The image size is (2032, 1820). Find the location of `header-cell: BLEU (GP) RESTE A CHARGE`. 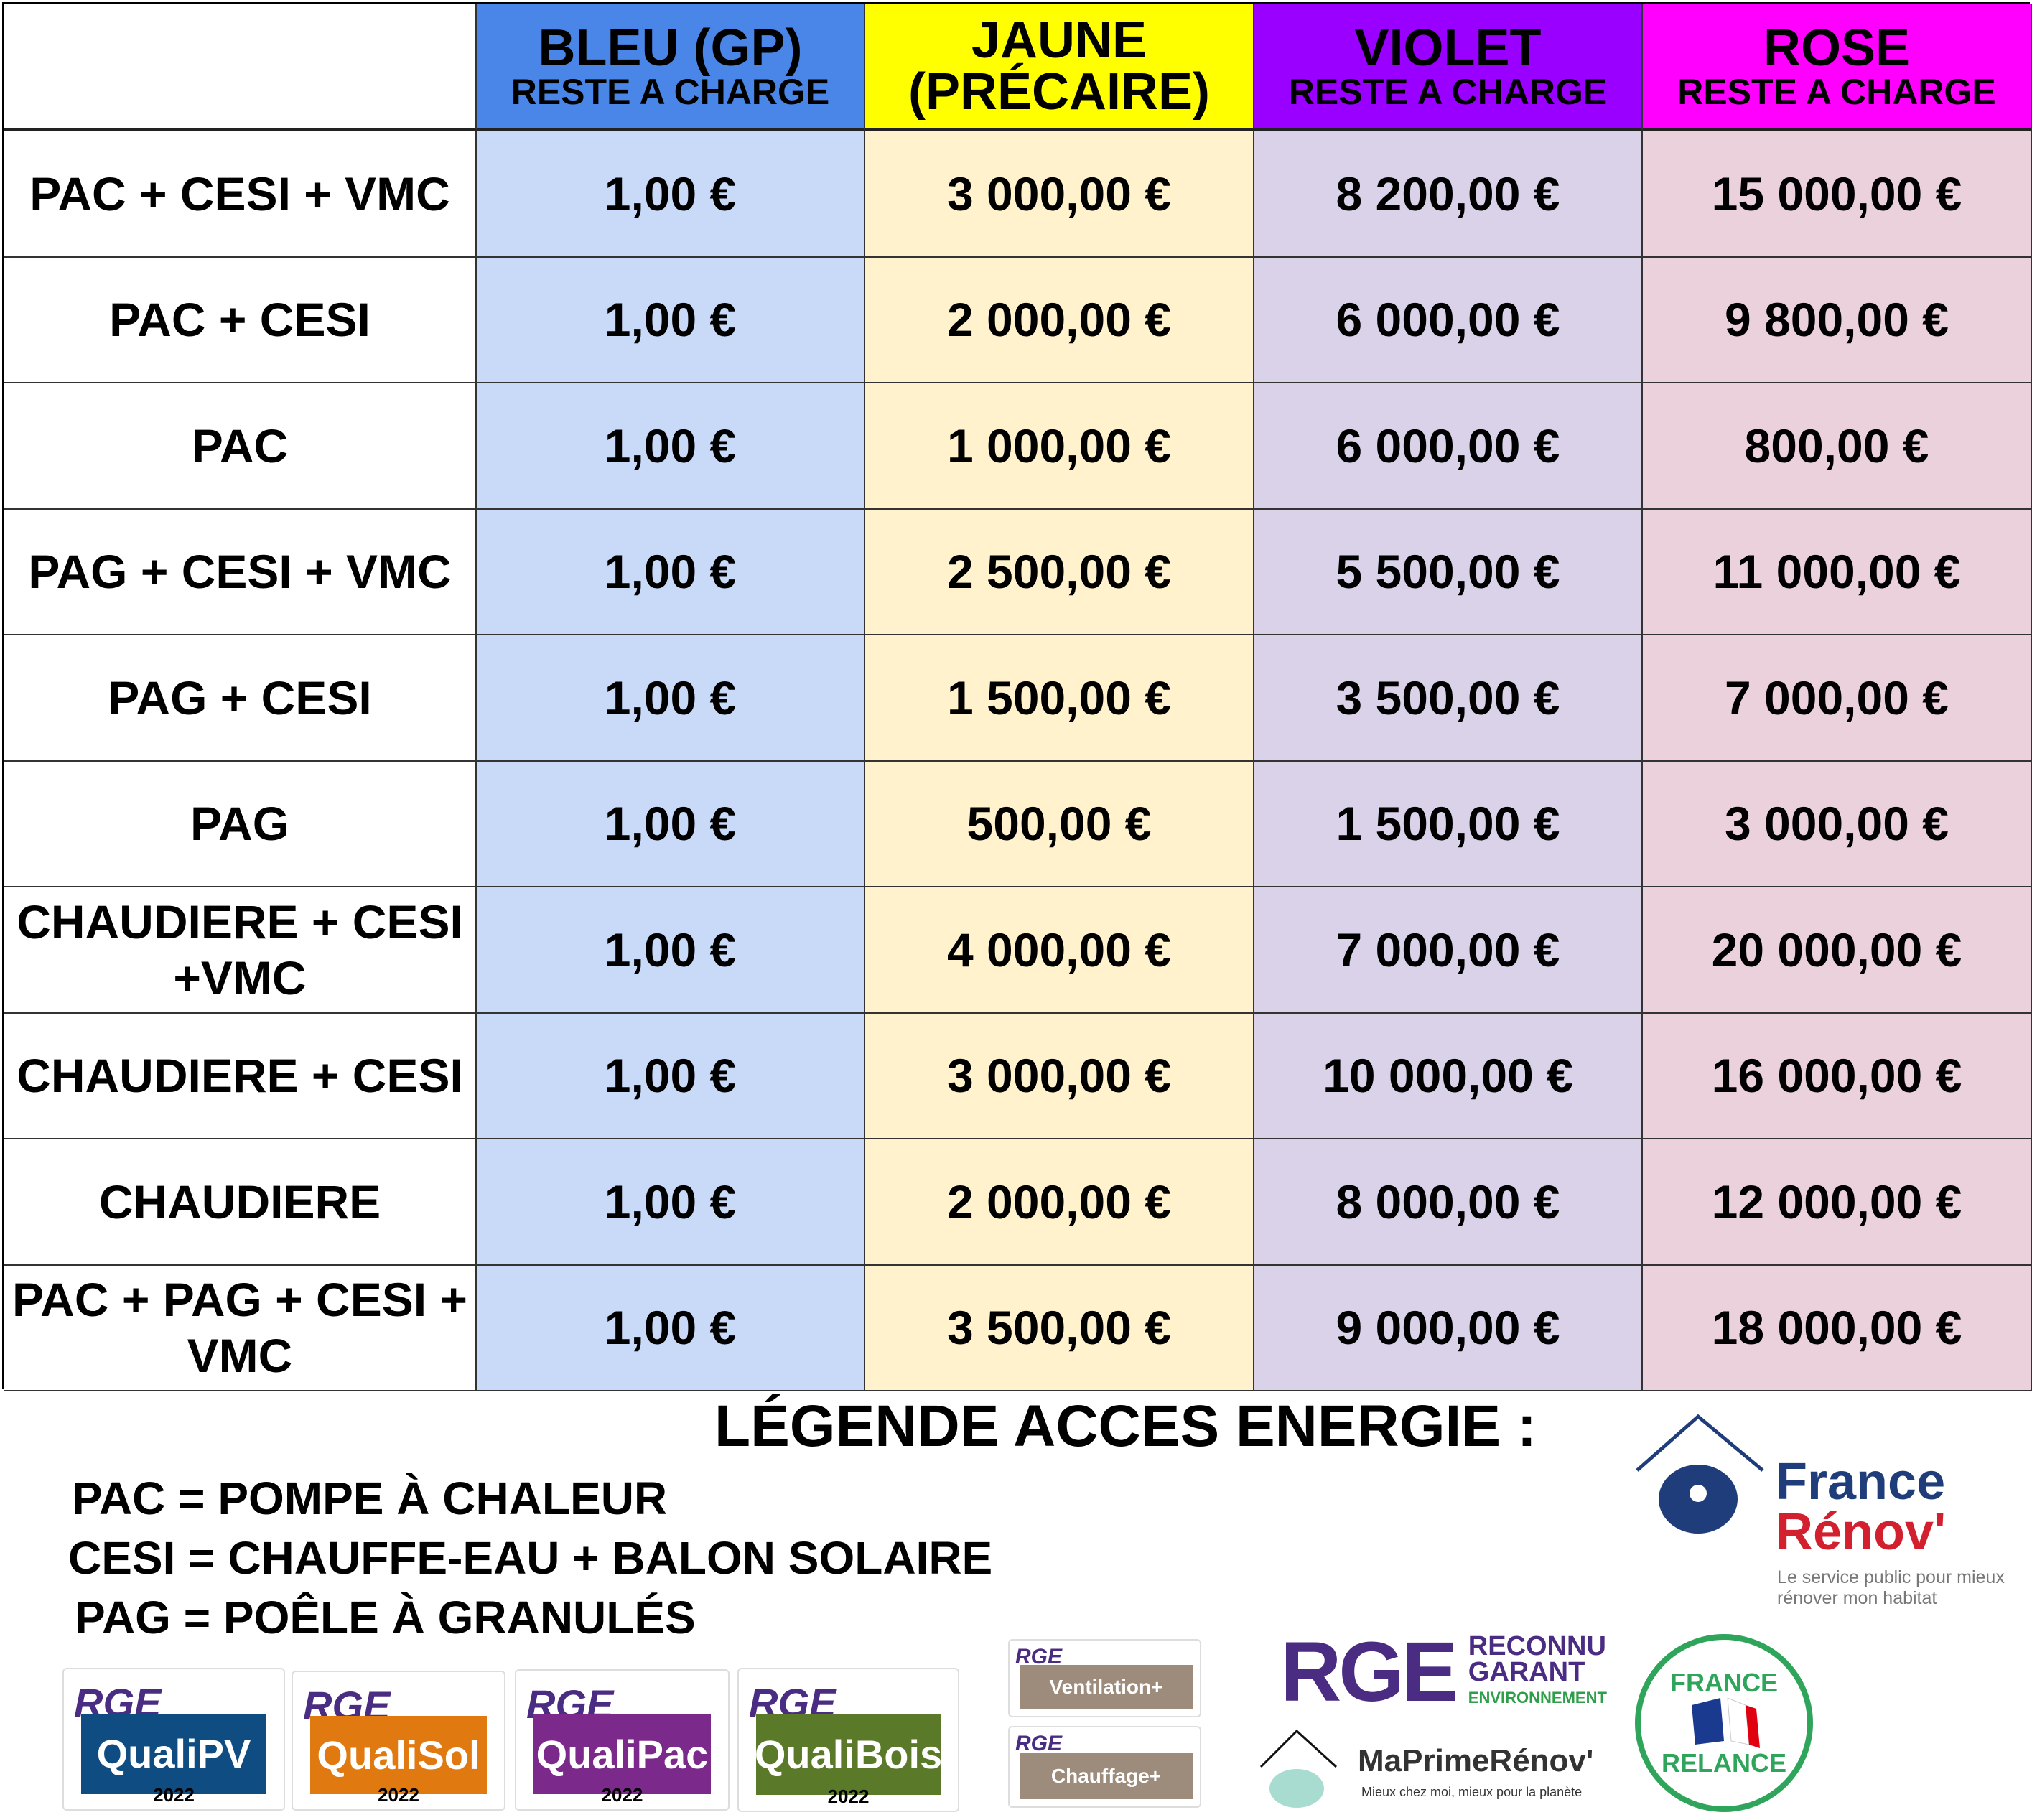

header-cell: BLEU (GP) RESTE A CHARGE is located at coordinates (671, 67).